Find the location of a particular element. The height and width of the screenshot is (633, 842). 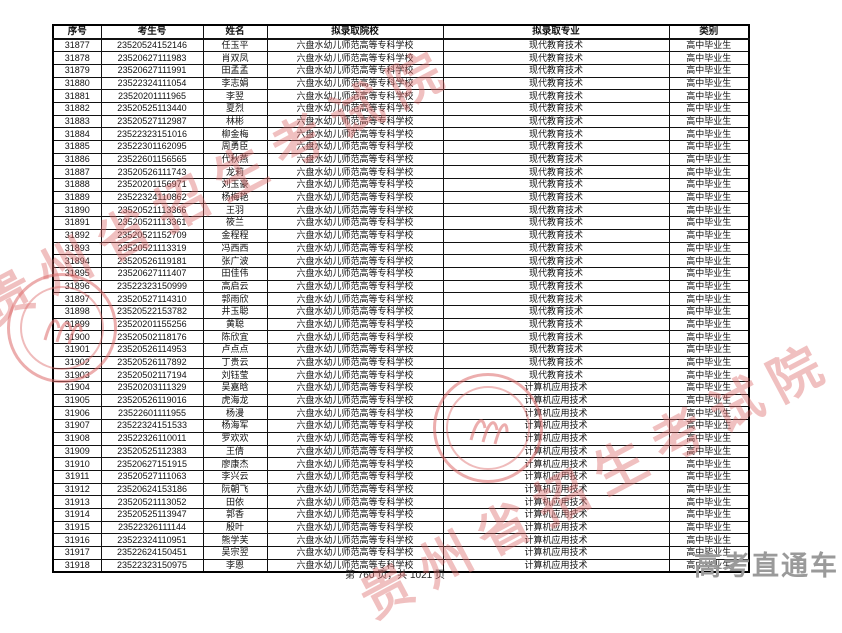

cell-serial: 31890 is located at coordinates (77, 210).